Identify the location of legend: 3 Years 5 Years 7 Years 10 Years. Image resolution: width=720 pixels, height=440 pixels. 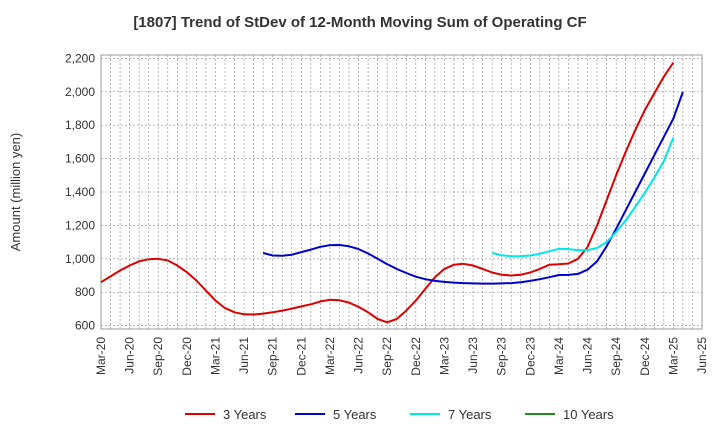
(399, 414).